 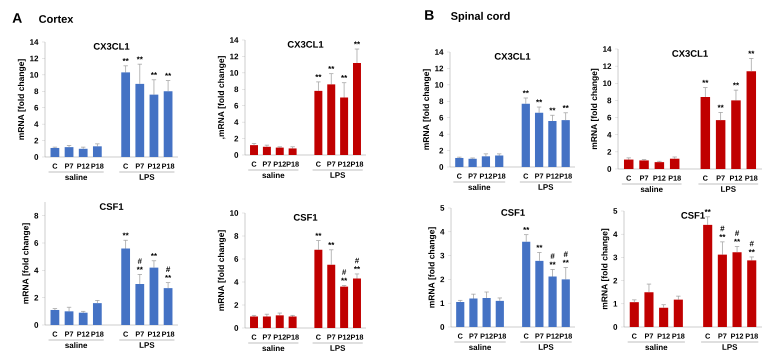 What do you see at coordinates (480, 17) in the screenshot?
I see `text: Spinal cord` at bounding box center [480, 17].